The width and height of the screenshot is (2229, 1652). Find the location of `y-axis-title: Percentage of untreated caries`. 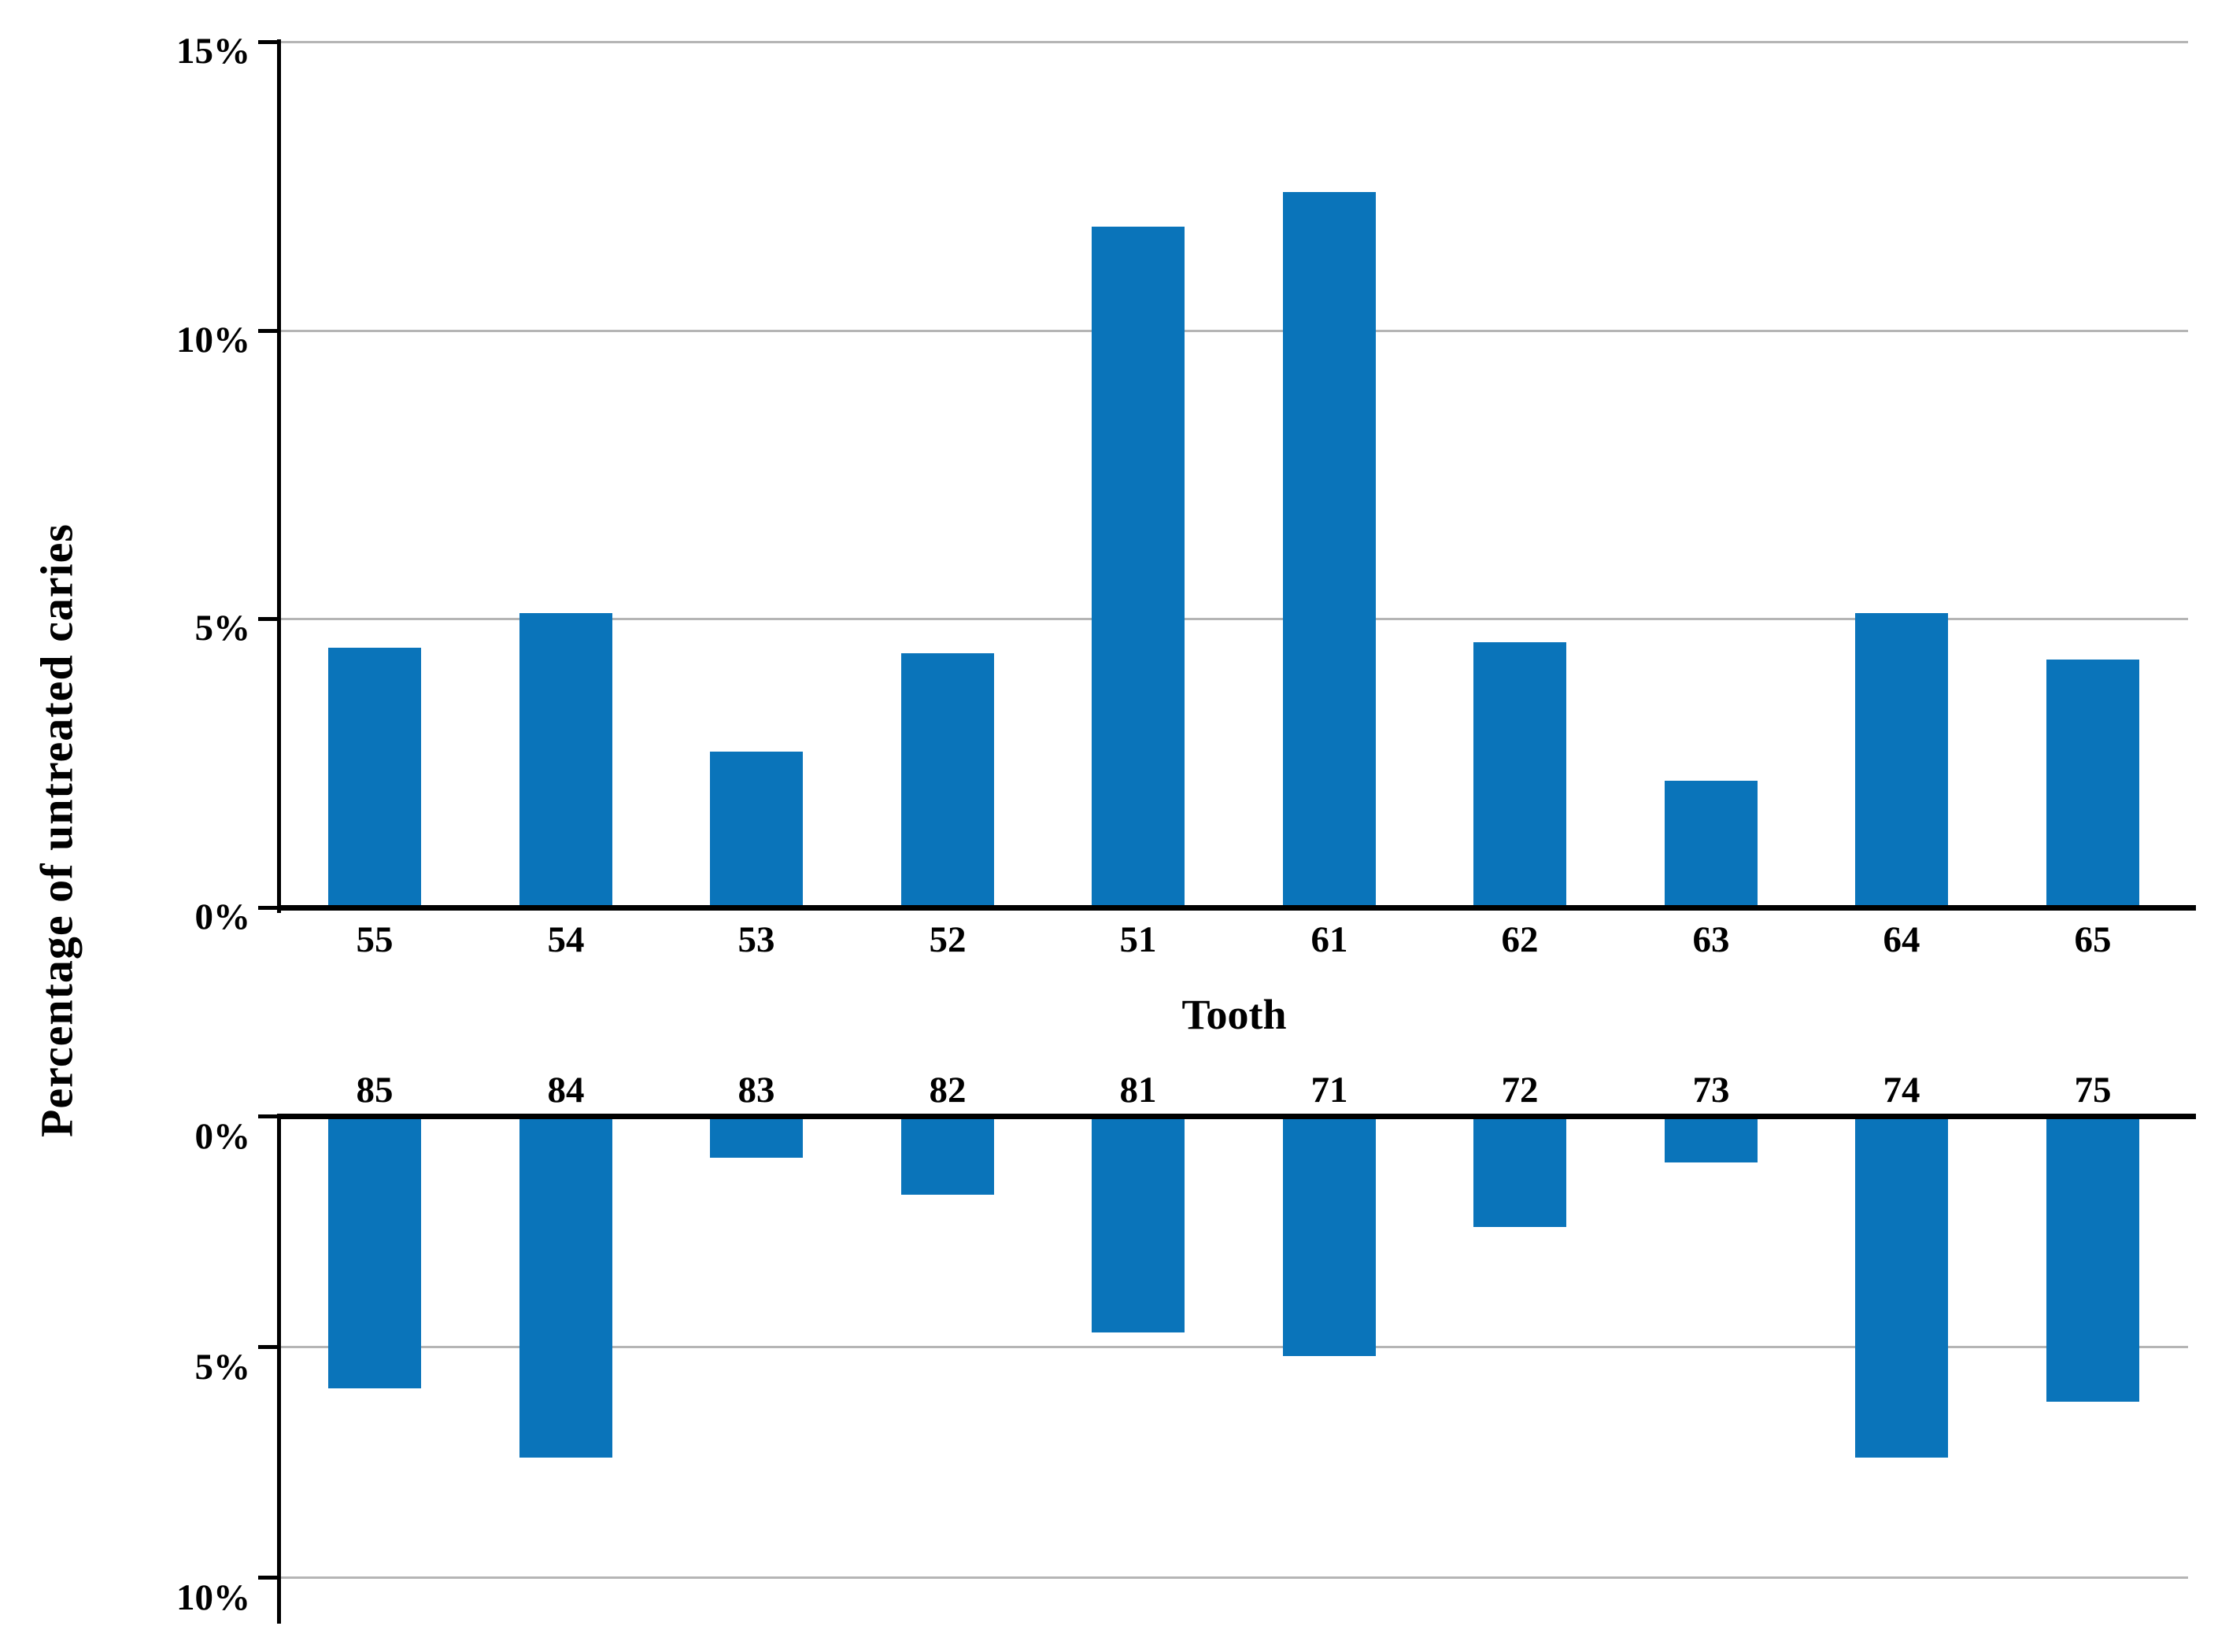

y-axis-title: Percentage of untreated caries is located at coordinates (57, 830).